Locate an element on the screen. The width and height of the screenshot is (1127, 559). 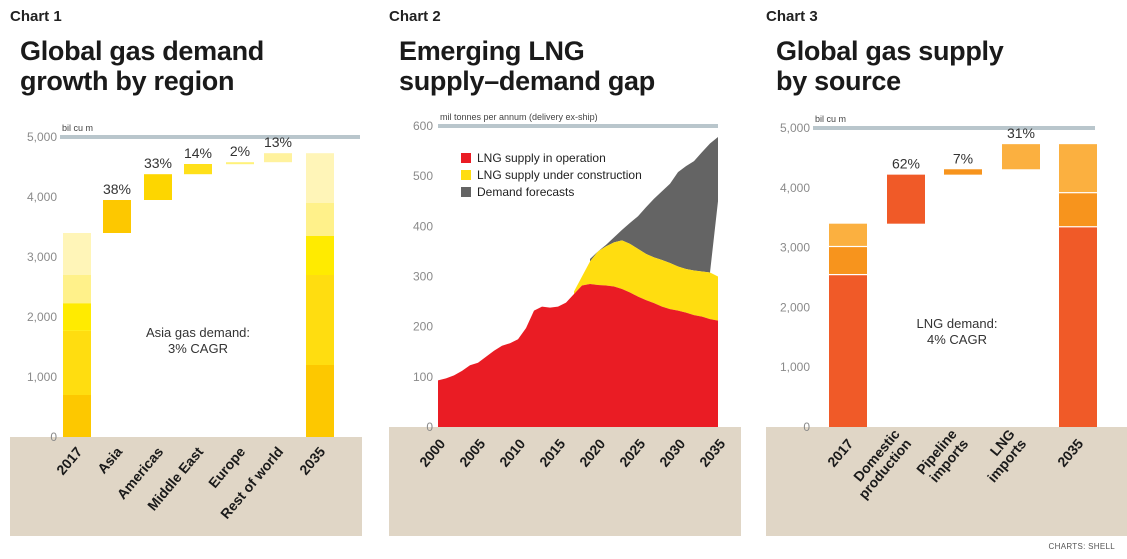
annotation: LNG demand: is located at coordinates (957, 323).